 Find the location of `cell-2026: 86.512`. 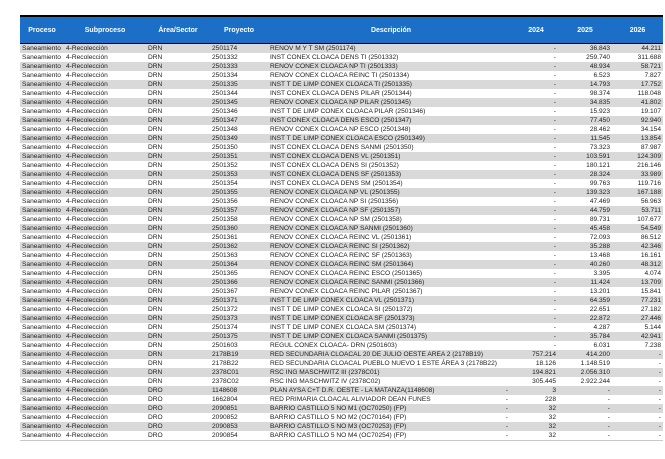

cell-2026: 86.512 is located at coordinates (650, 237).